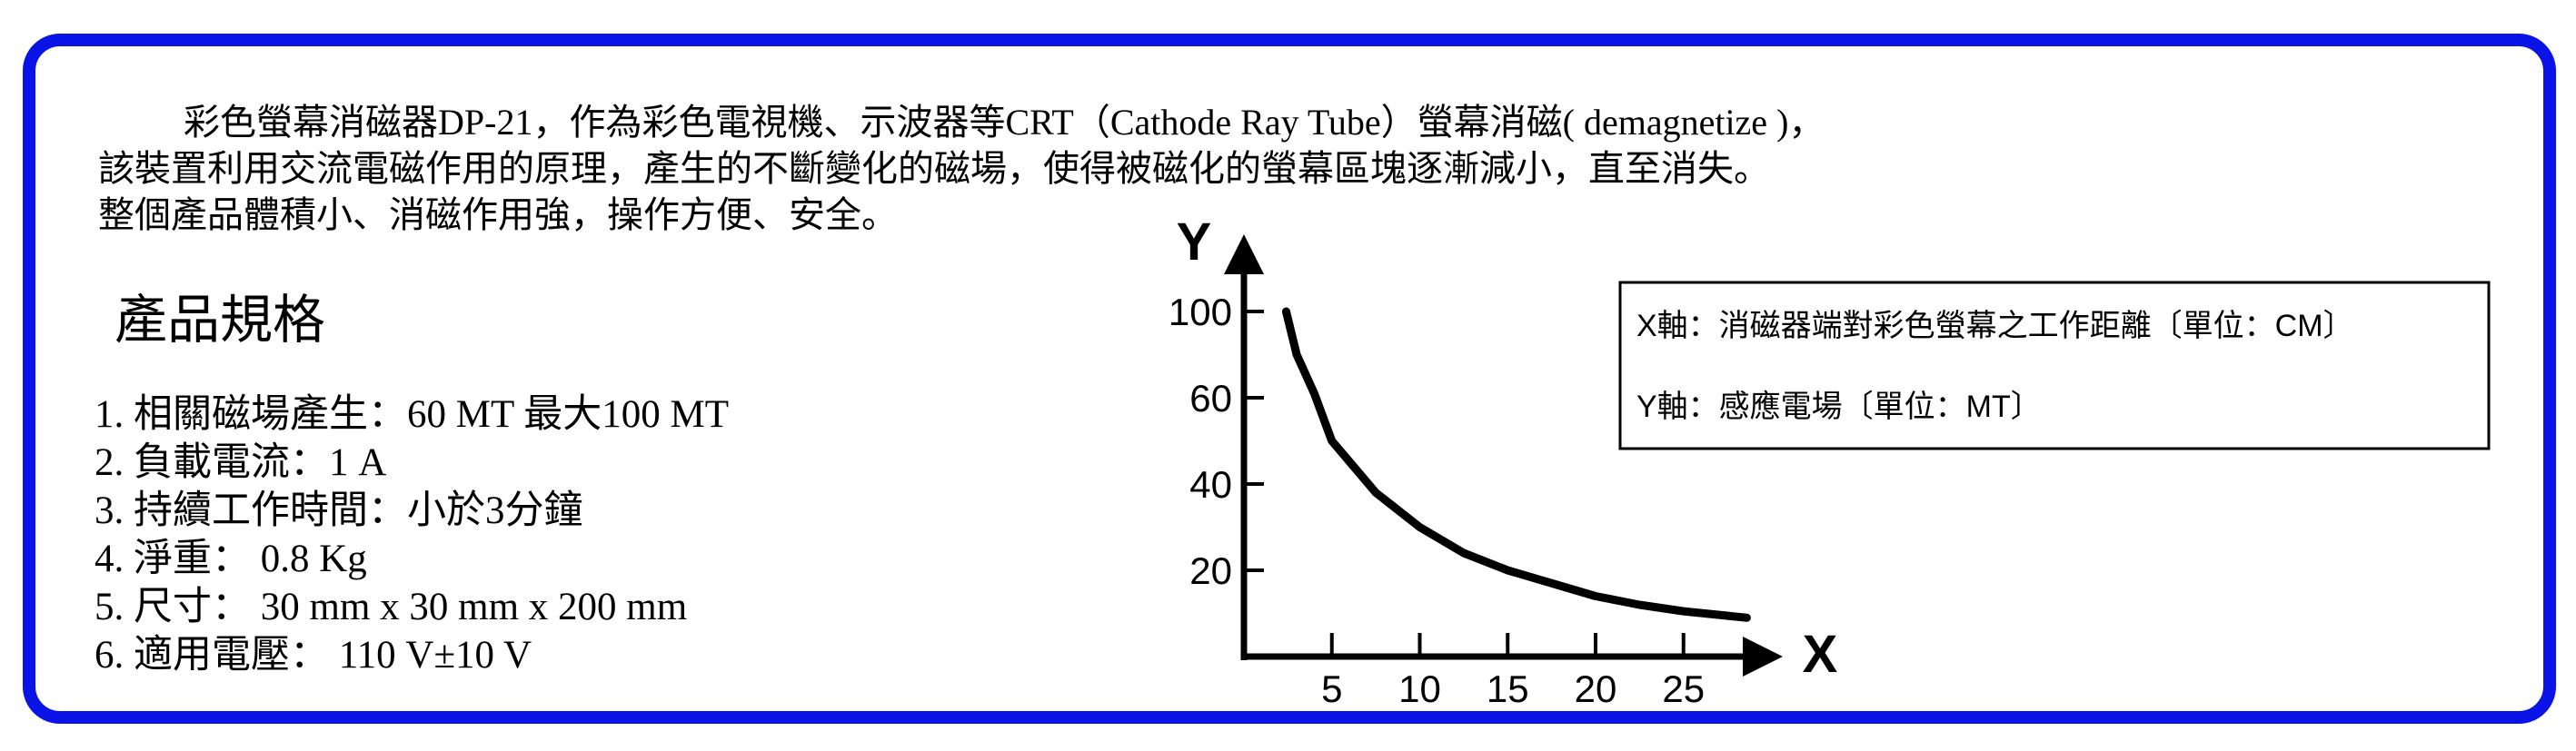 The image size is (2576, 751). I want to click on x-axis-label: X, so click(1821, 654).